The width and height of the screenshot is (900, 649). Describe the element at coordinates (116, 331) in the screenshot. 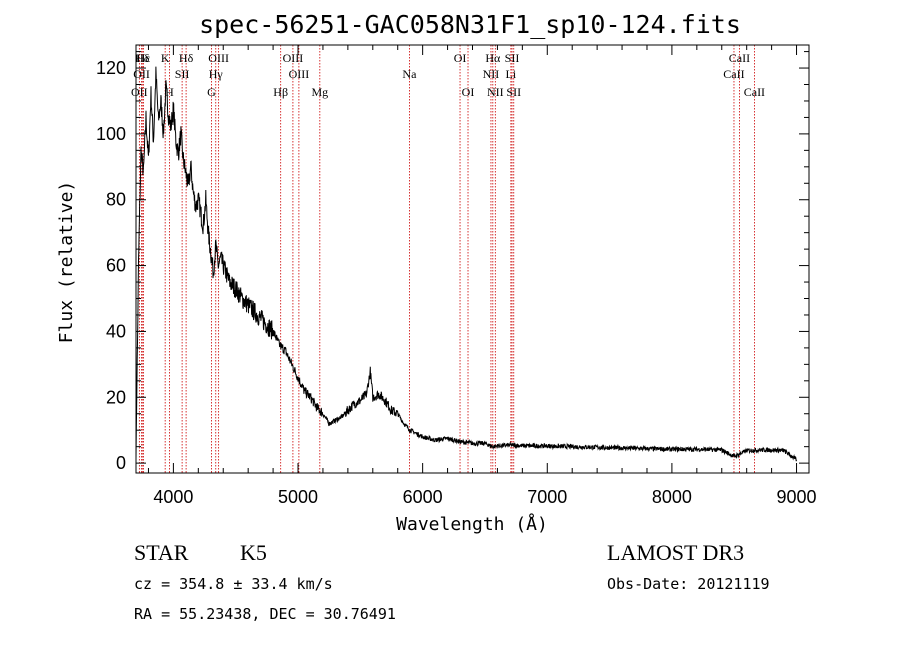

I see `y-tick-label: 40` at that location.